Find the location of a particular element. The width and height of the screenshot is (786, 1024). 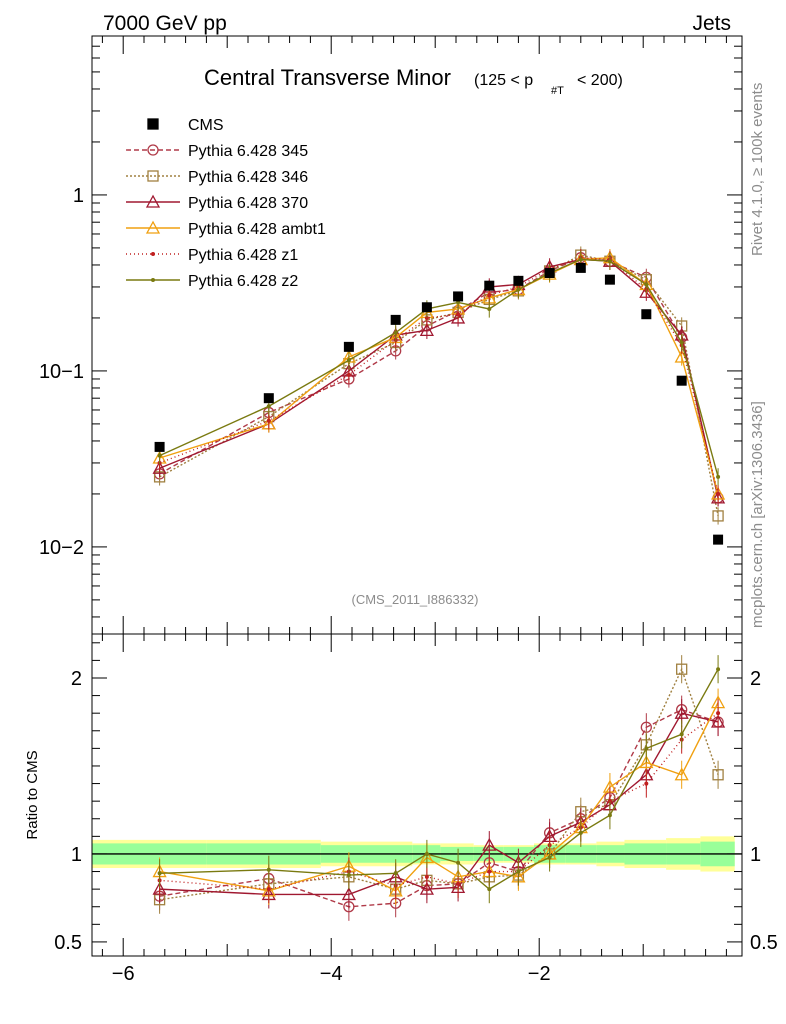

ratio-y-tick-label-right: 2 is located at coordinates (755, 679).